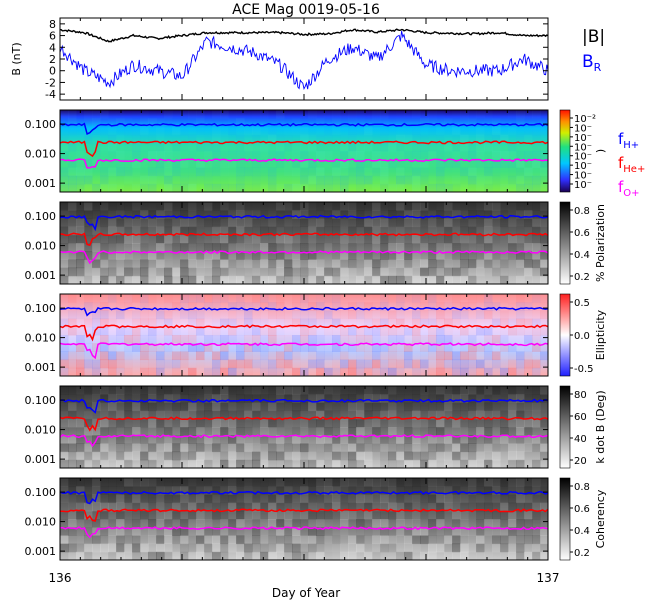 The height and width of the screenshot is (600, 650). I want to click on colorbar-tick-label: 10⁻, so click(583, 157).